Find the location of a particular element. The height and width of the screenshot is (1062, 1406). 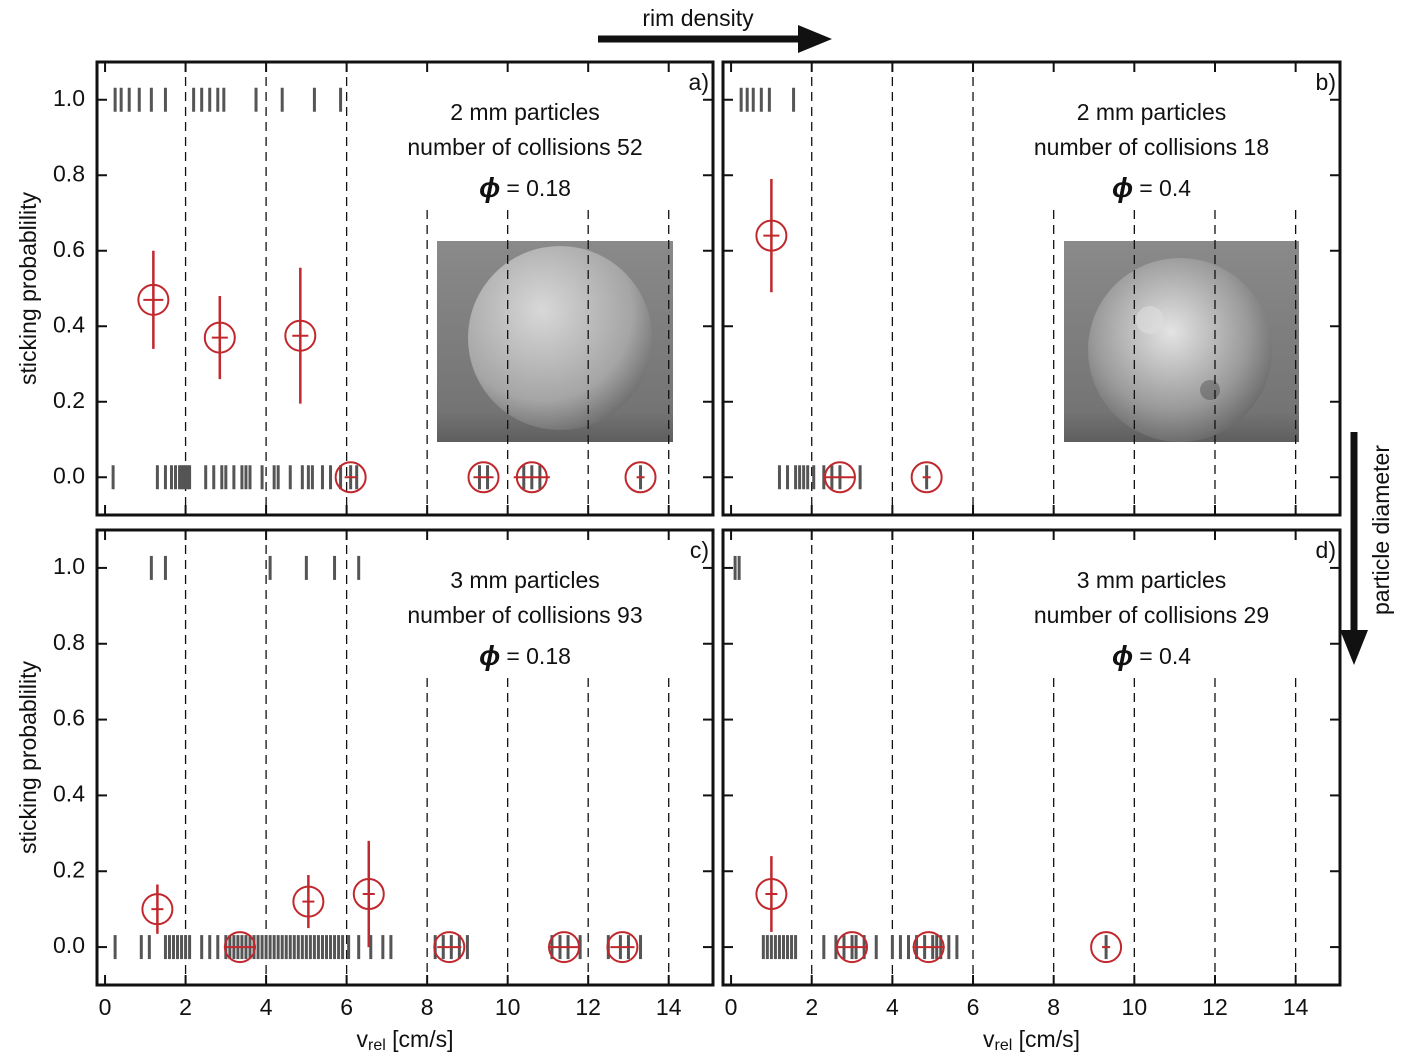

inset-b is located at coordinates (1181, 341).